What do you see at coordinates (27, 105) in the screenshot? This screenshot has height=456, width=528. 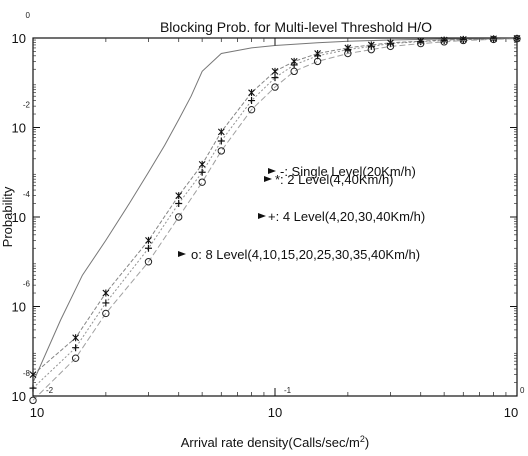 I see `y-tick-exponent: -2` at bounding box center [27, 105].